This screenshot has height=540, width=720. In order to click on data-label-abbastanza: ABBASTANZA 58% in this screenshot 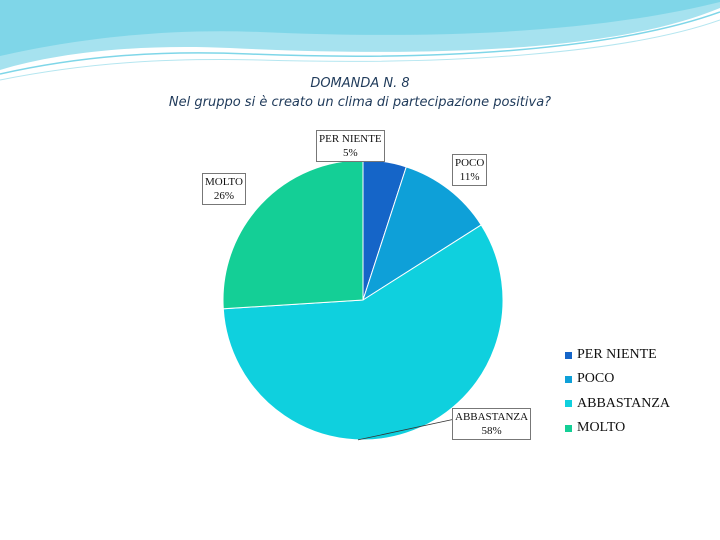, I will do `click(492, 424)`.